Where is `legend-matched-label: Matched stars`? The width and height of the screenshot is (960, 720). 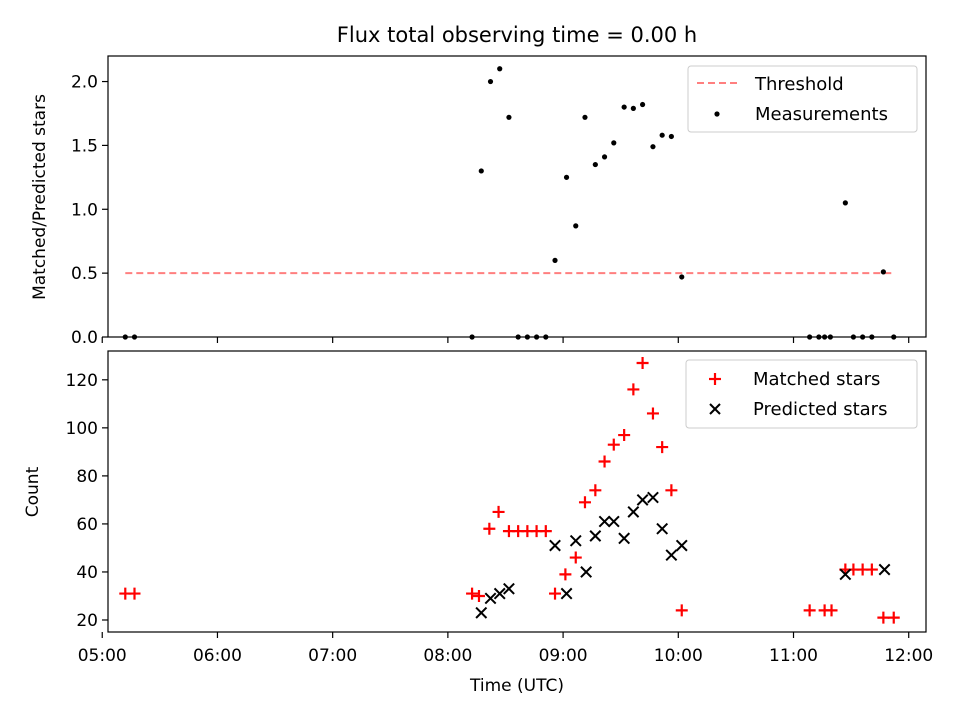
legend-matched-label: Matched stars is located at coordinates (816, 379).